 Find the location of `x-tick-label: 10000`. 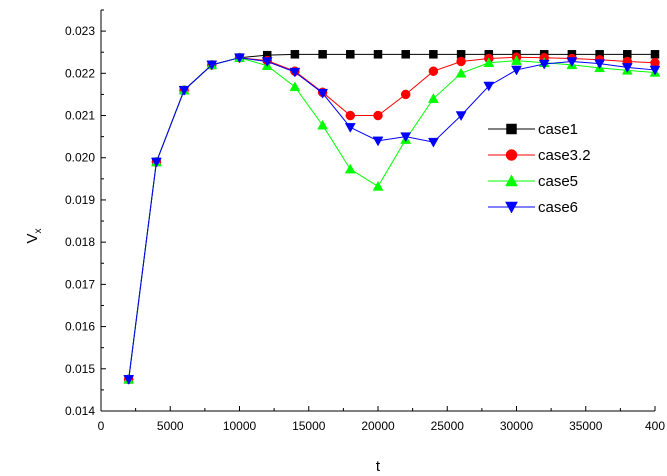

x-tick-label: 10000 is located at coordinates (240, 426).